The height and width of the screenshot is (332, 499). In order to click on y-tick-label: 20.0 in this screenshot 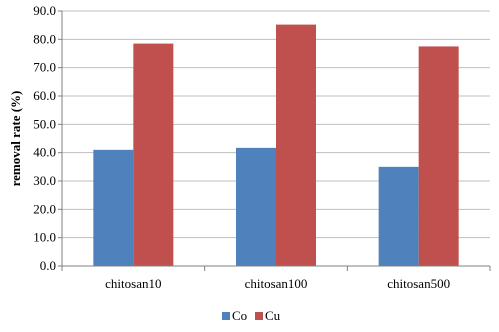, I will do `click(44, 208)`.